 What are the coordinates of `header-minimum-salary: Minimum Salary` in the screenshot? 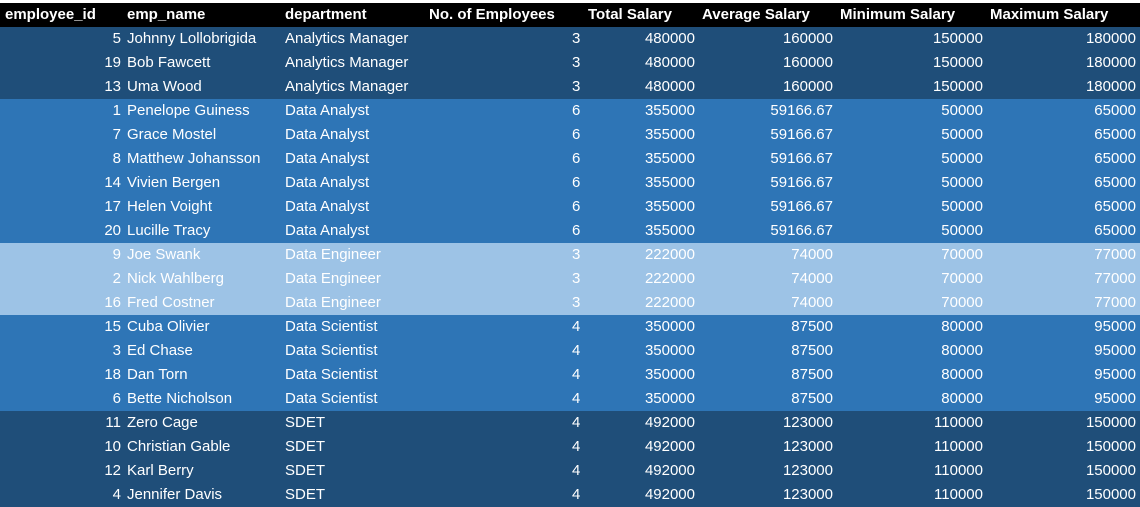 It's located at (898, 14).